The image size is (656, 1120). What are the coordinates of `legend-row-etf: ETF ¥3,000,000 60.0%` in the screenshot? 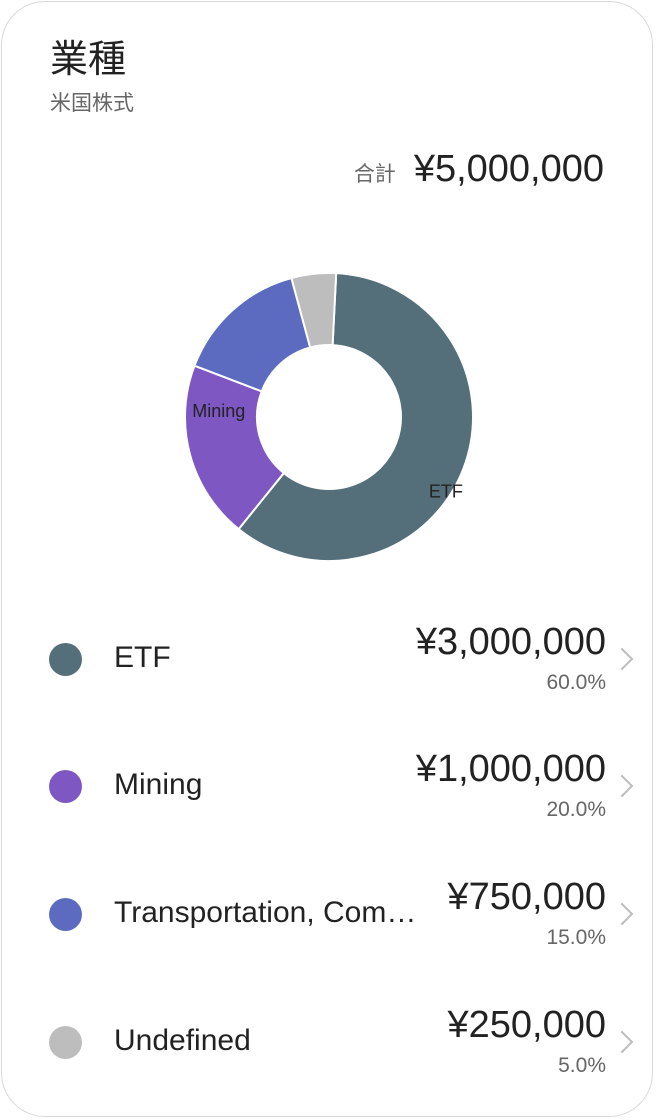 It's located at (328, 657).